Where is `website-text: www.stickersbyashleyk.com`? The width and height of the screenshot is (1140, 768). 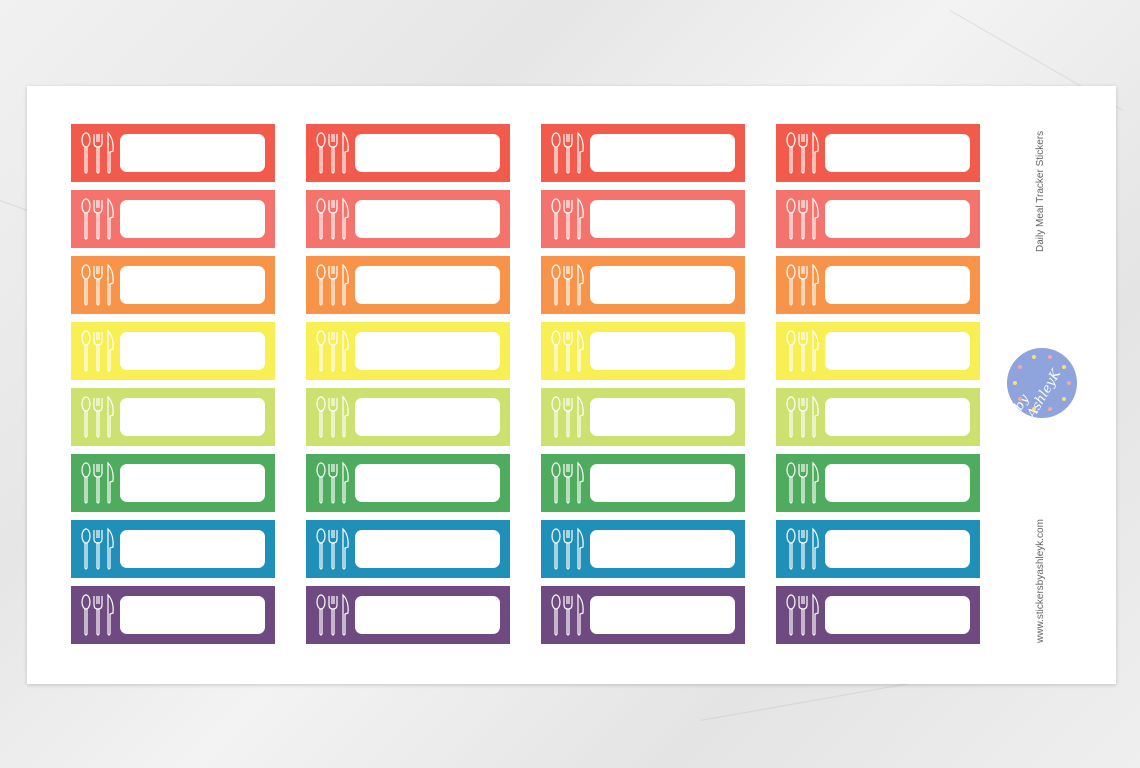
website-text: www.stickersbyashleyk.com is located at coordinates (1040, 581).